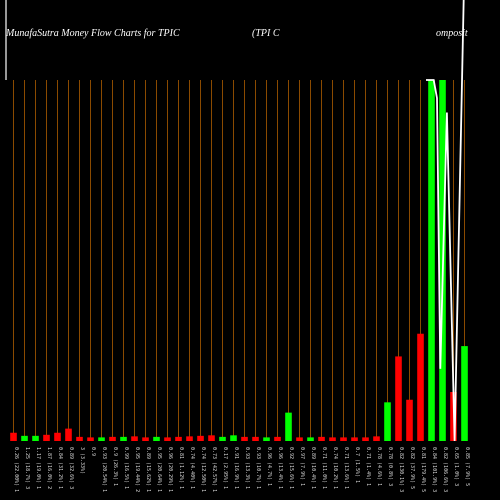 The height and width of the screenshot is (500, 500). Describe the element at coordinates (452, 33) in the screenshot. I see `chart-subtitle-right: omposit` at that location.